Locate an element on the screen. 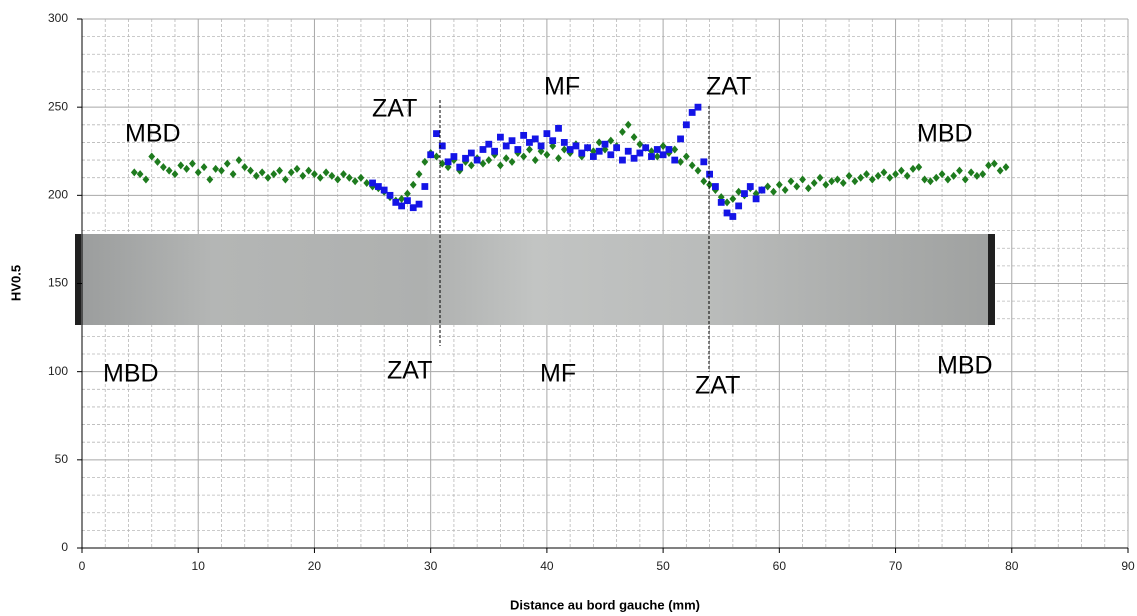  specimen-strip is located at coordinates (535, 279).